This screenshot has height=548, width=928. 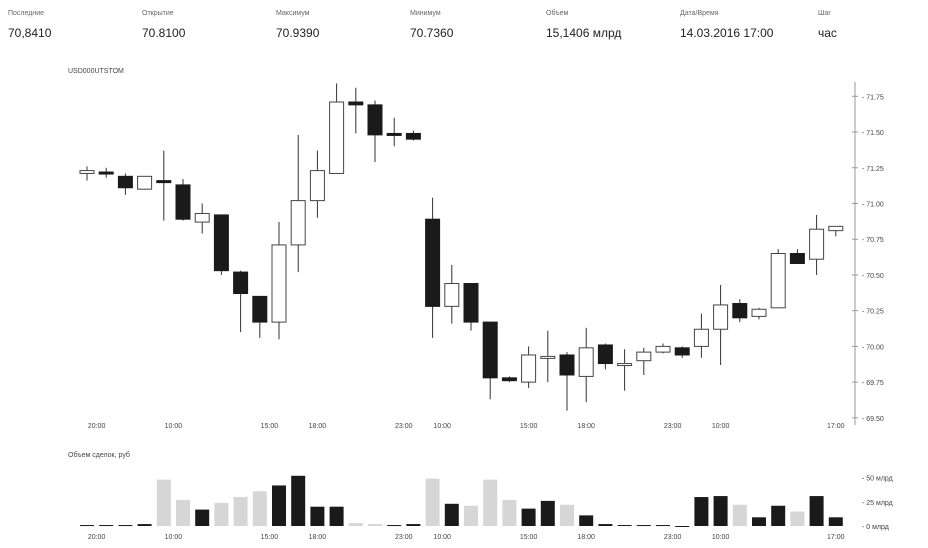 I want to click on volume-time-tick-label: 10:00, so click(x=174, y=537).